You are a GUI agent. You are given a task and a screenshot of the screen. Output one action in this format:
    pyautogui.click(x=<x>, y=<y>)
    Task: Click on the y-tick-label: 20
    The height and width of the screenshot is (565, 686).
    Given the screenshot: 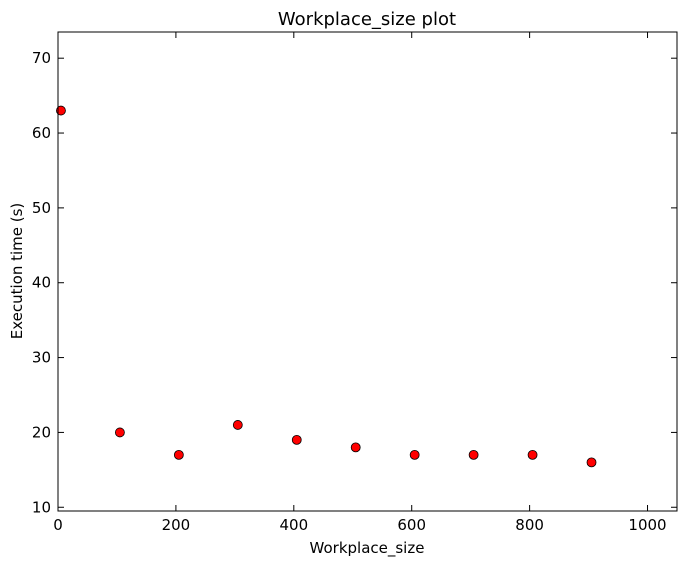 What is the action you would take?
    pyautogui.click(x=41, y=432)
    